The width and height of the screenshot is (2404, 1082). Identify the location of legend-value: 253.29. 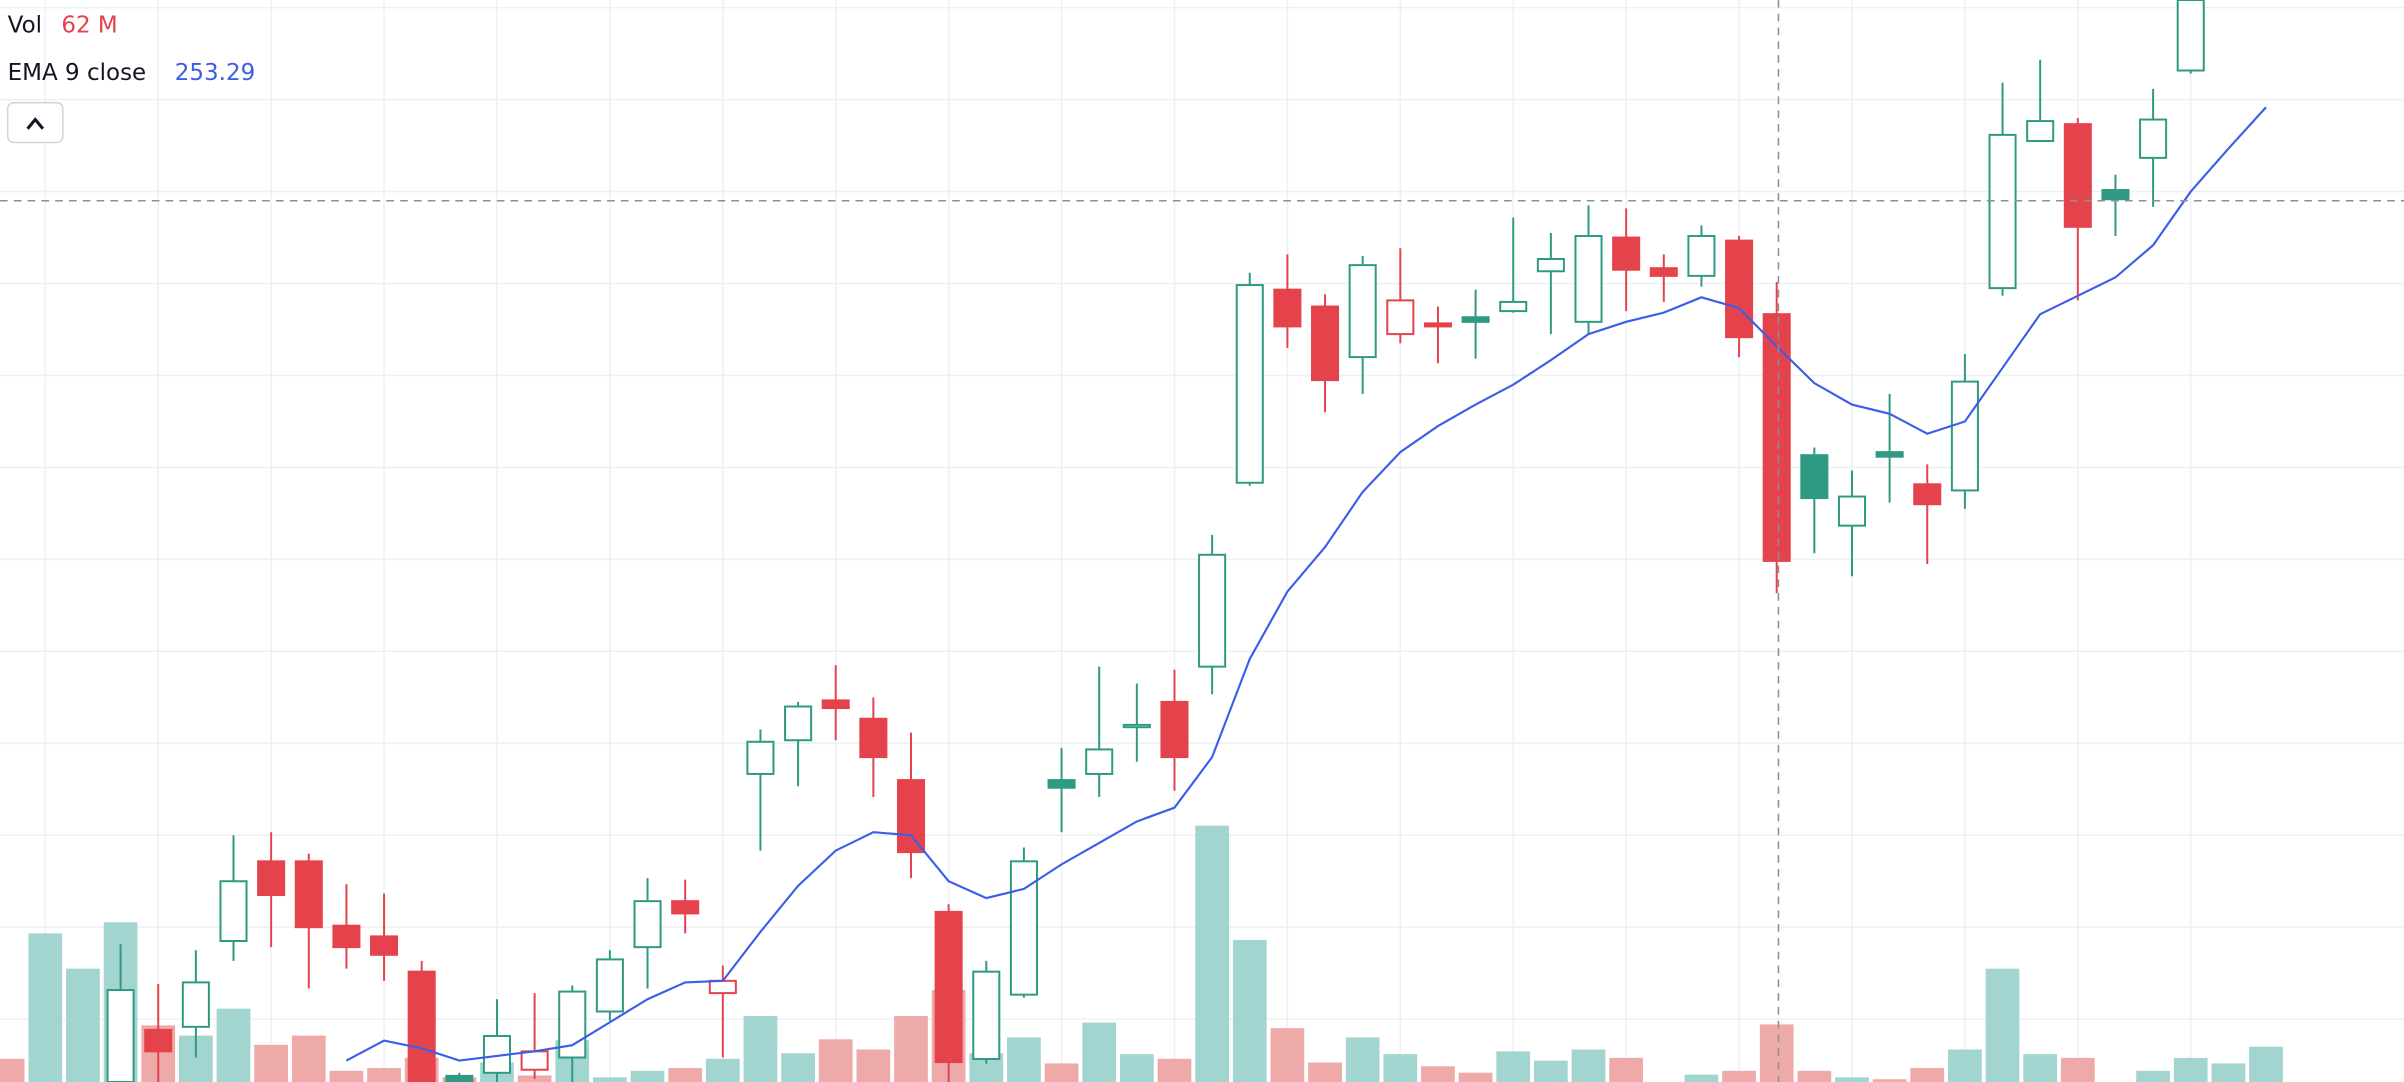
(215, 73).